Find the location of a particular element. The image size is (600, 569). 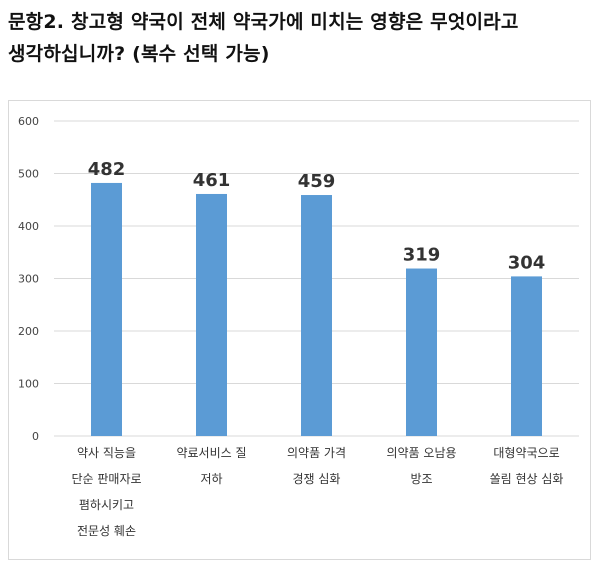

y-tick-label: 600 is located at coordinates (28, 121).